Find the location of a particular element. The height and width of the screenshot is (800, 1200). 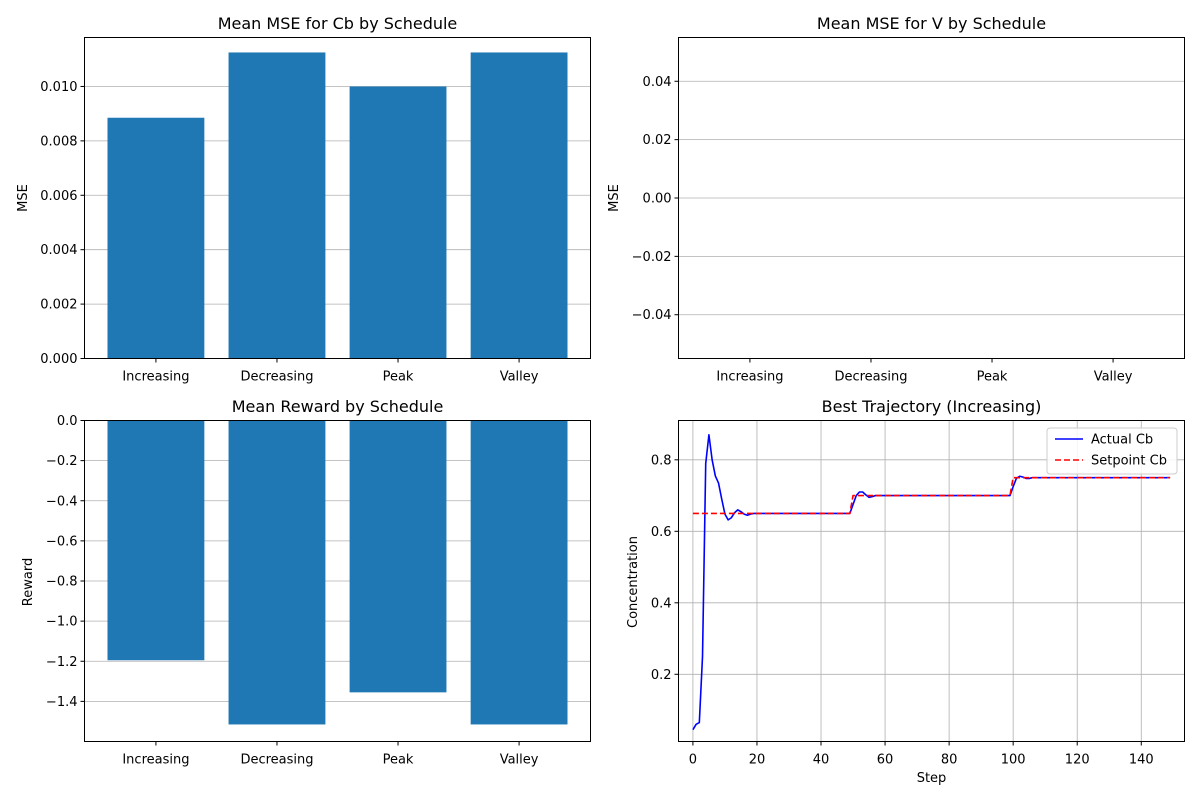

y-axis-label: Reward is located at coordinates (28, 582).